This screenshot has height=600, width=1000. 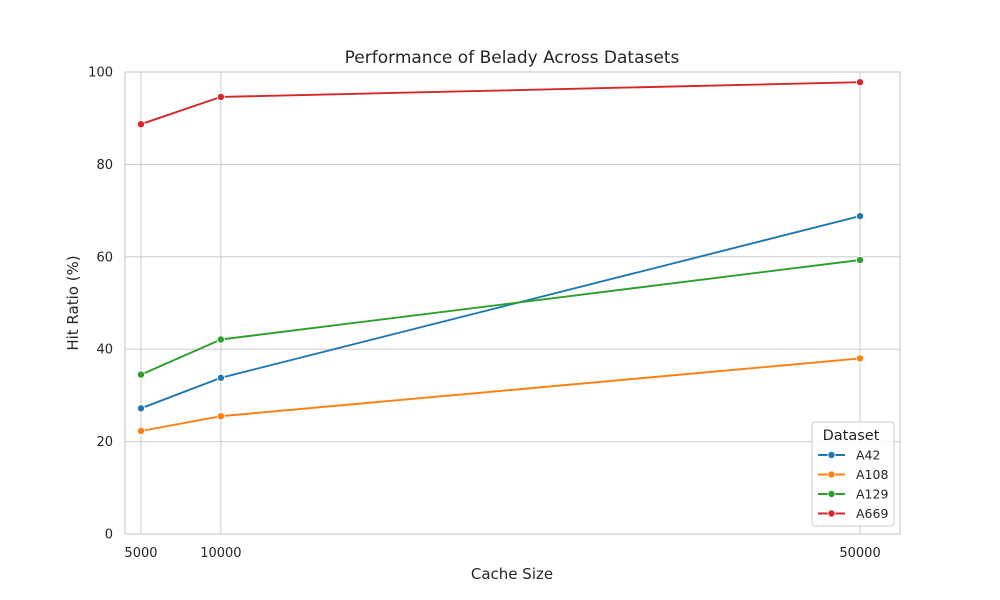 I want to click on x-tick-label: 5000, so click(x=140, y=553).